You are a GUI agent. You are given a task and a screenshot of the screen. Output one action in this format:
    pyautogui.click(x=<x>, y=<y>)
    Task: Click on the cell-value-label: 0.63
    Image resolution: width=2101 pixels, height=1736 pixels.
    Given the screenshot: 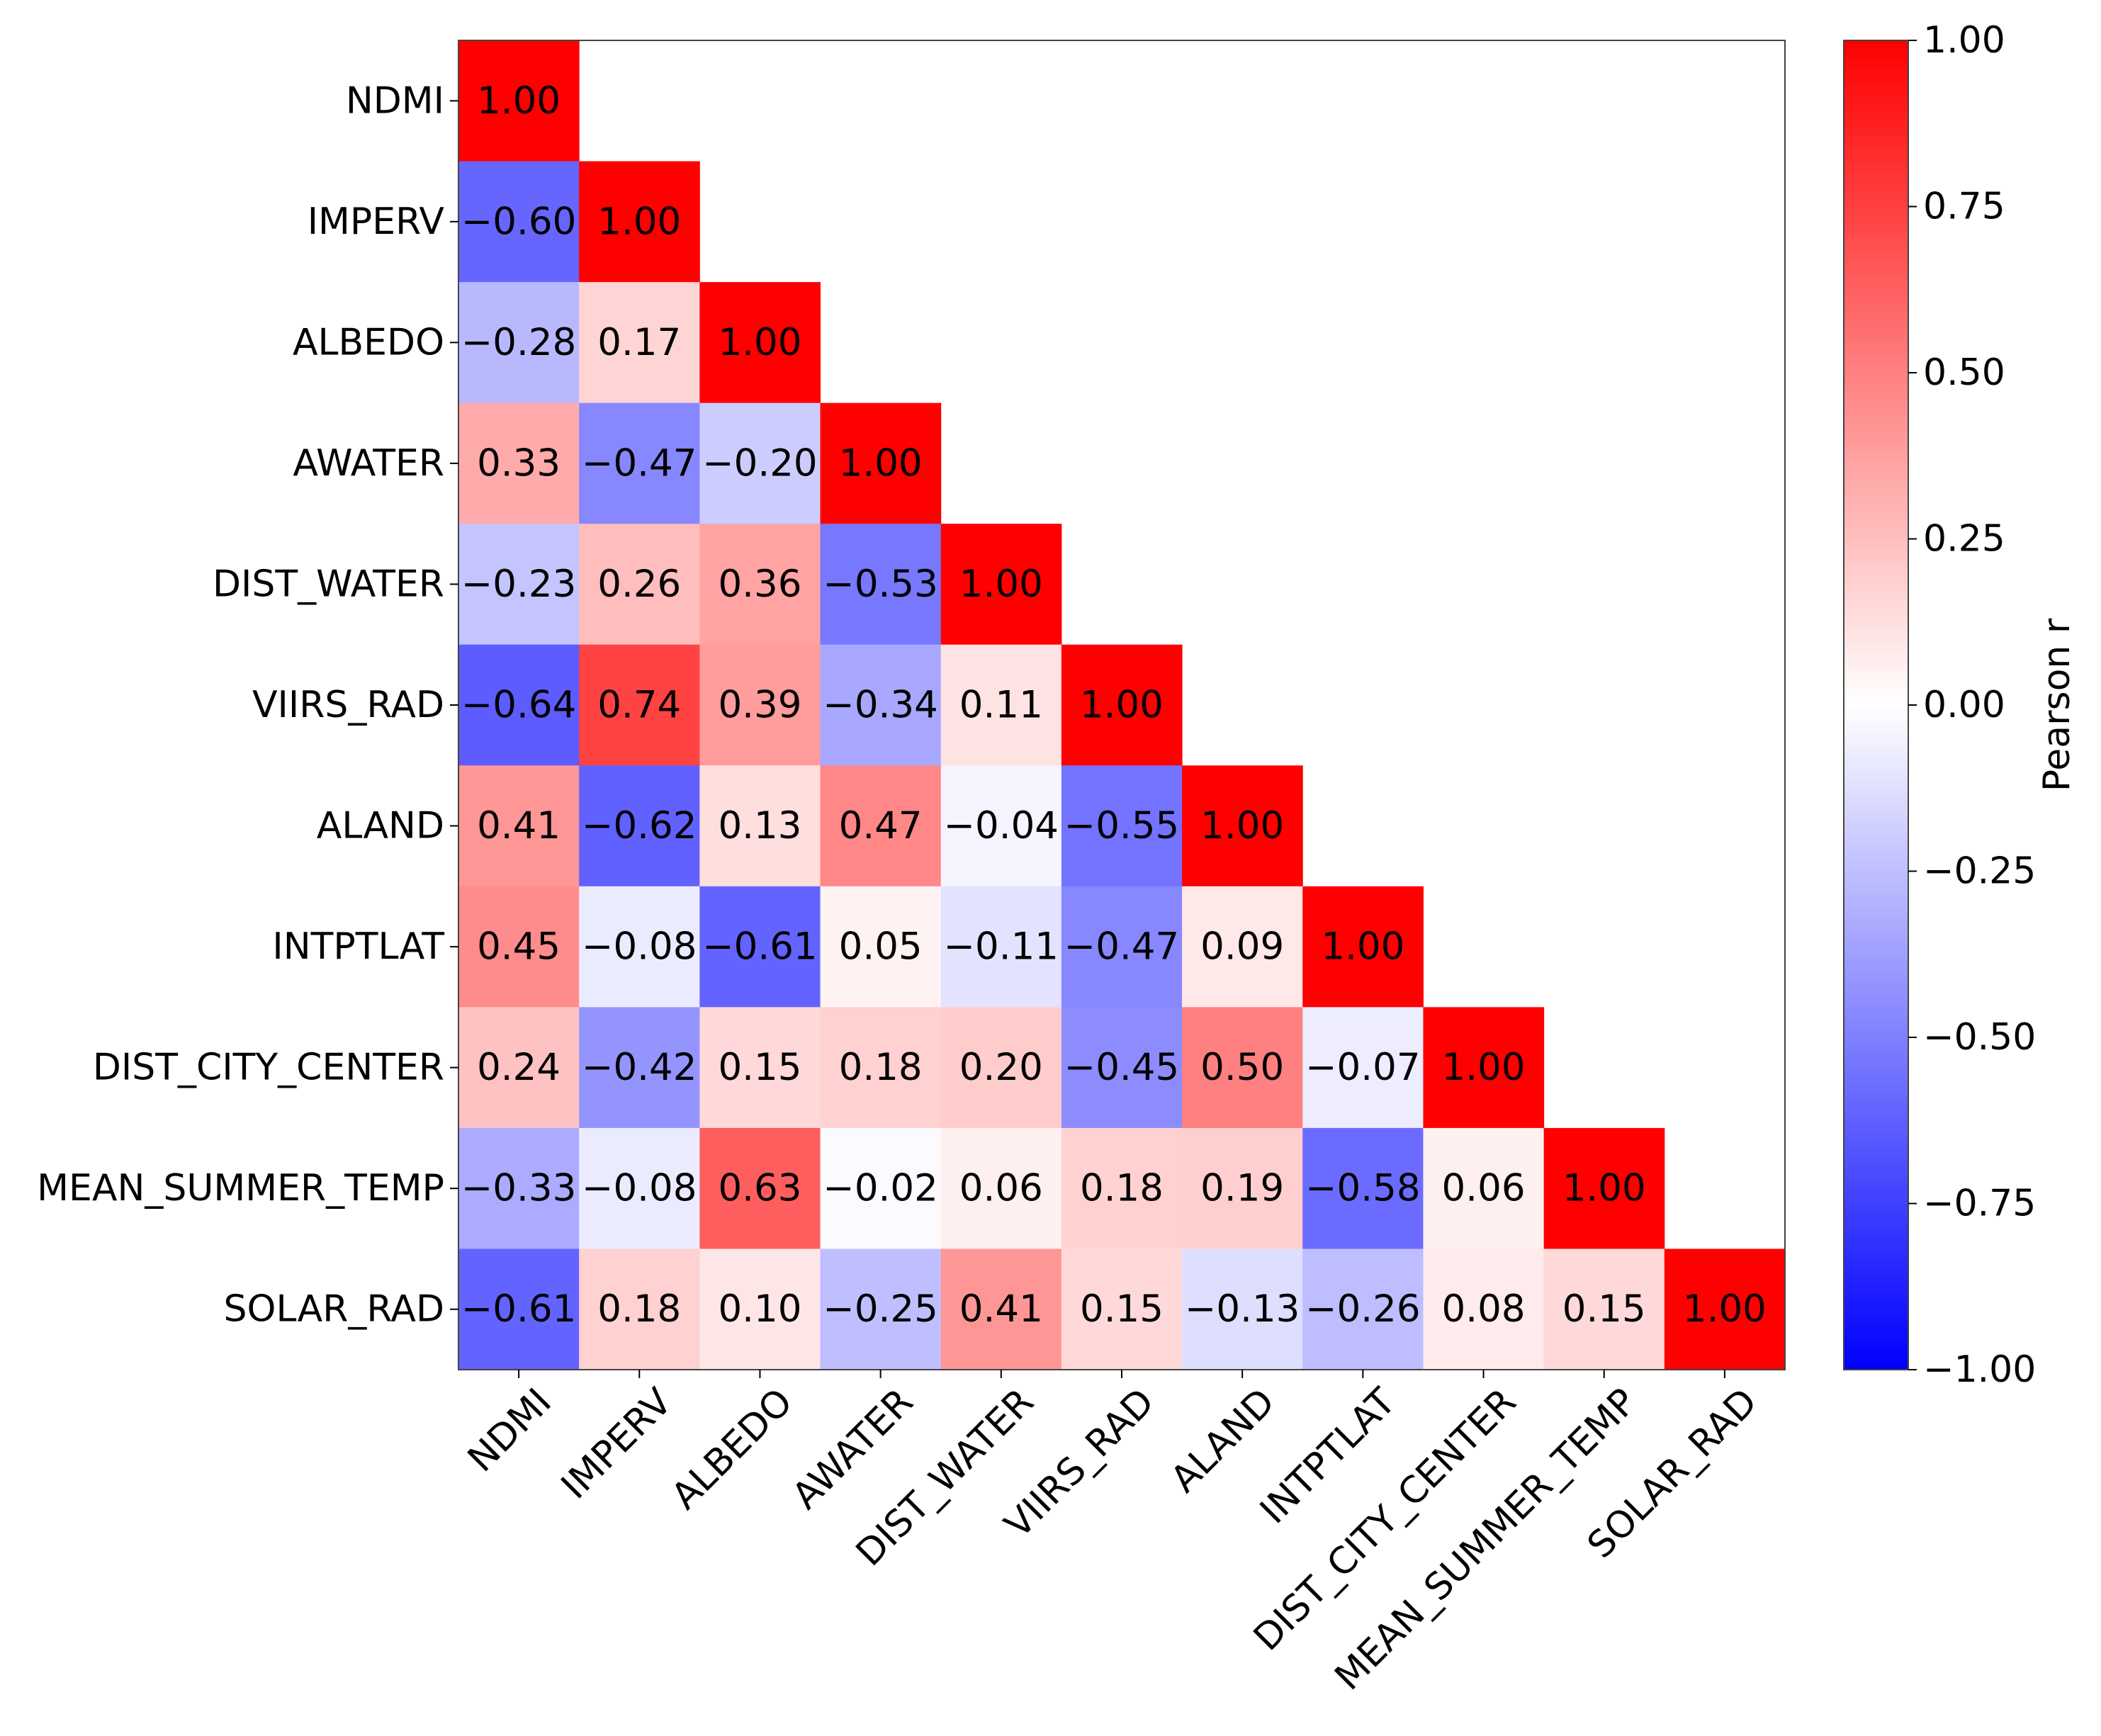 What is the action you would take?
    pyautogui.click(x=760, y=1188)
    